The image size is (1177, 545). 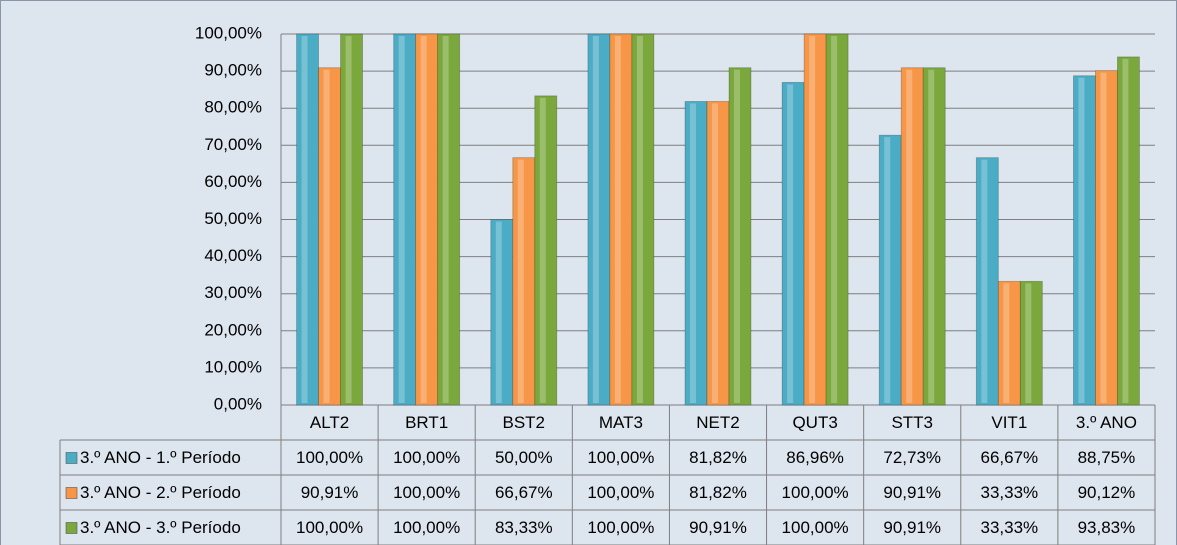 I want to click on y-tick-label: 70,00%, so click(x=233, y=144).